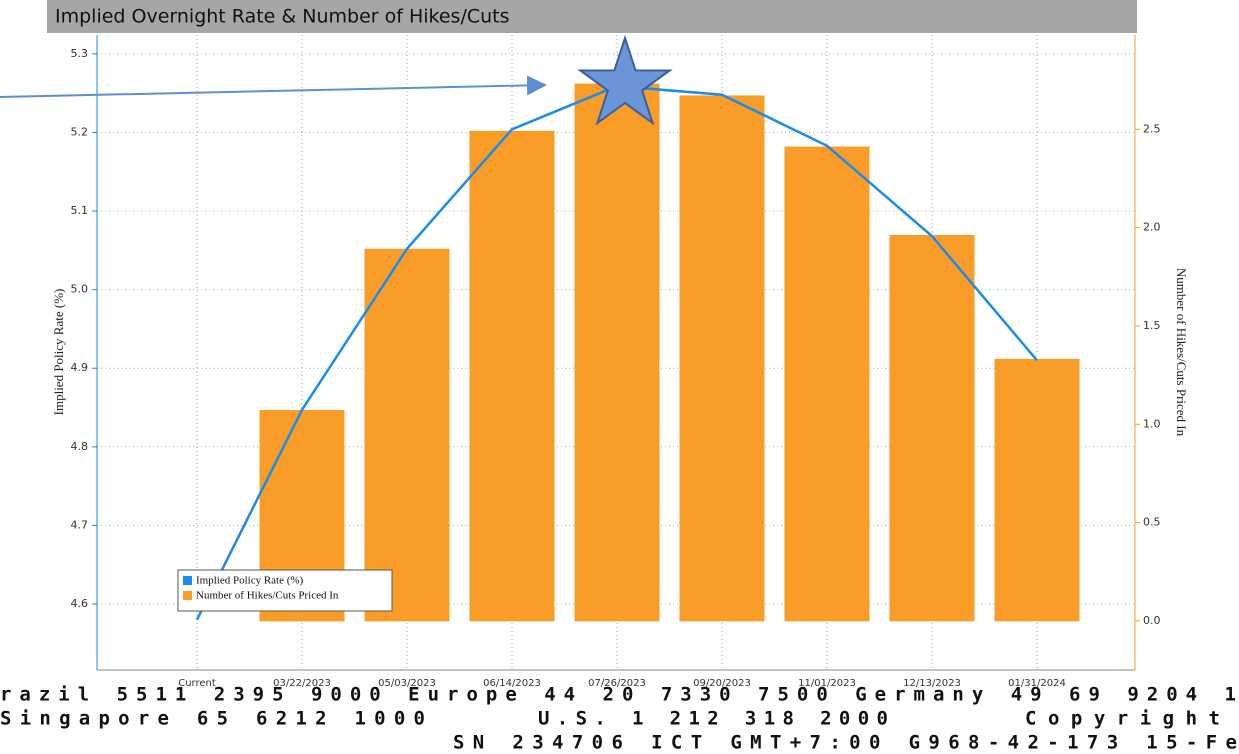  Describe the element at coordinates (273, 86) in the screenshot. I see `annotation-arrow` at that location.